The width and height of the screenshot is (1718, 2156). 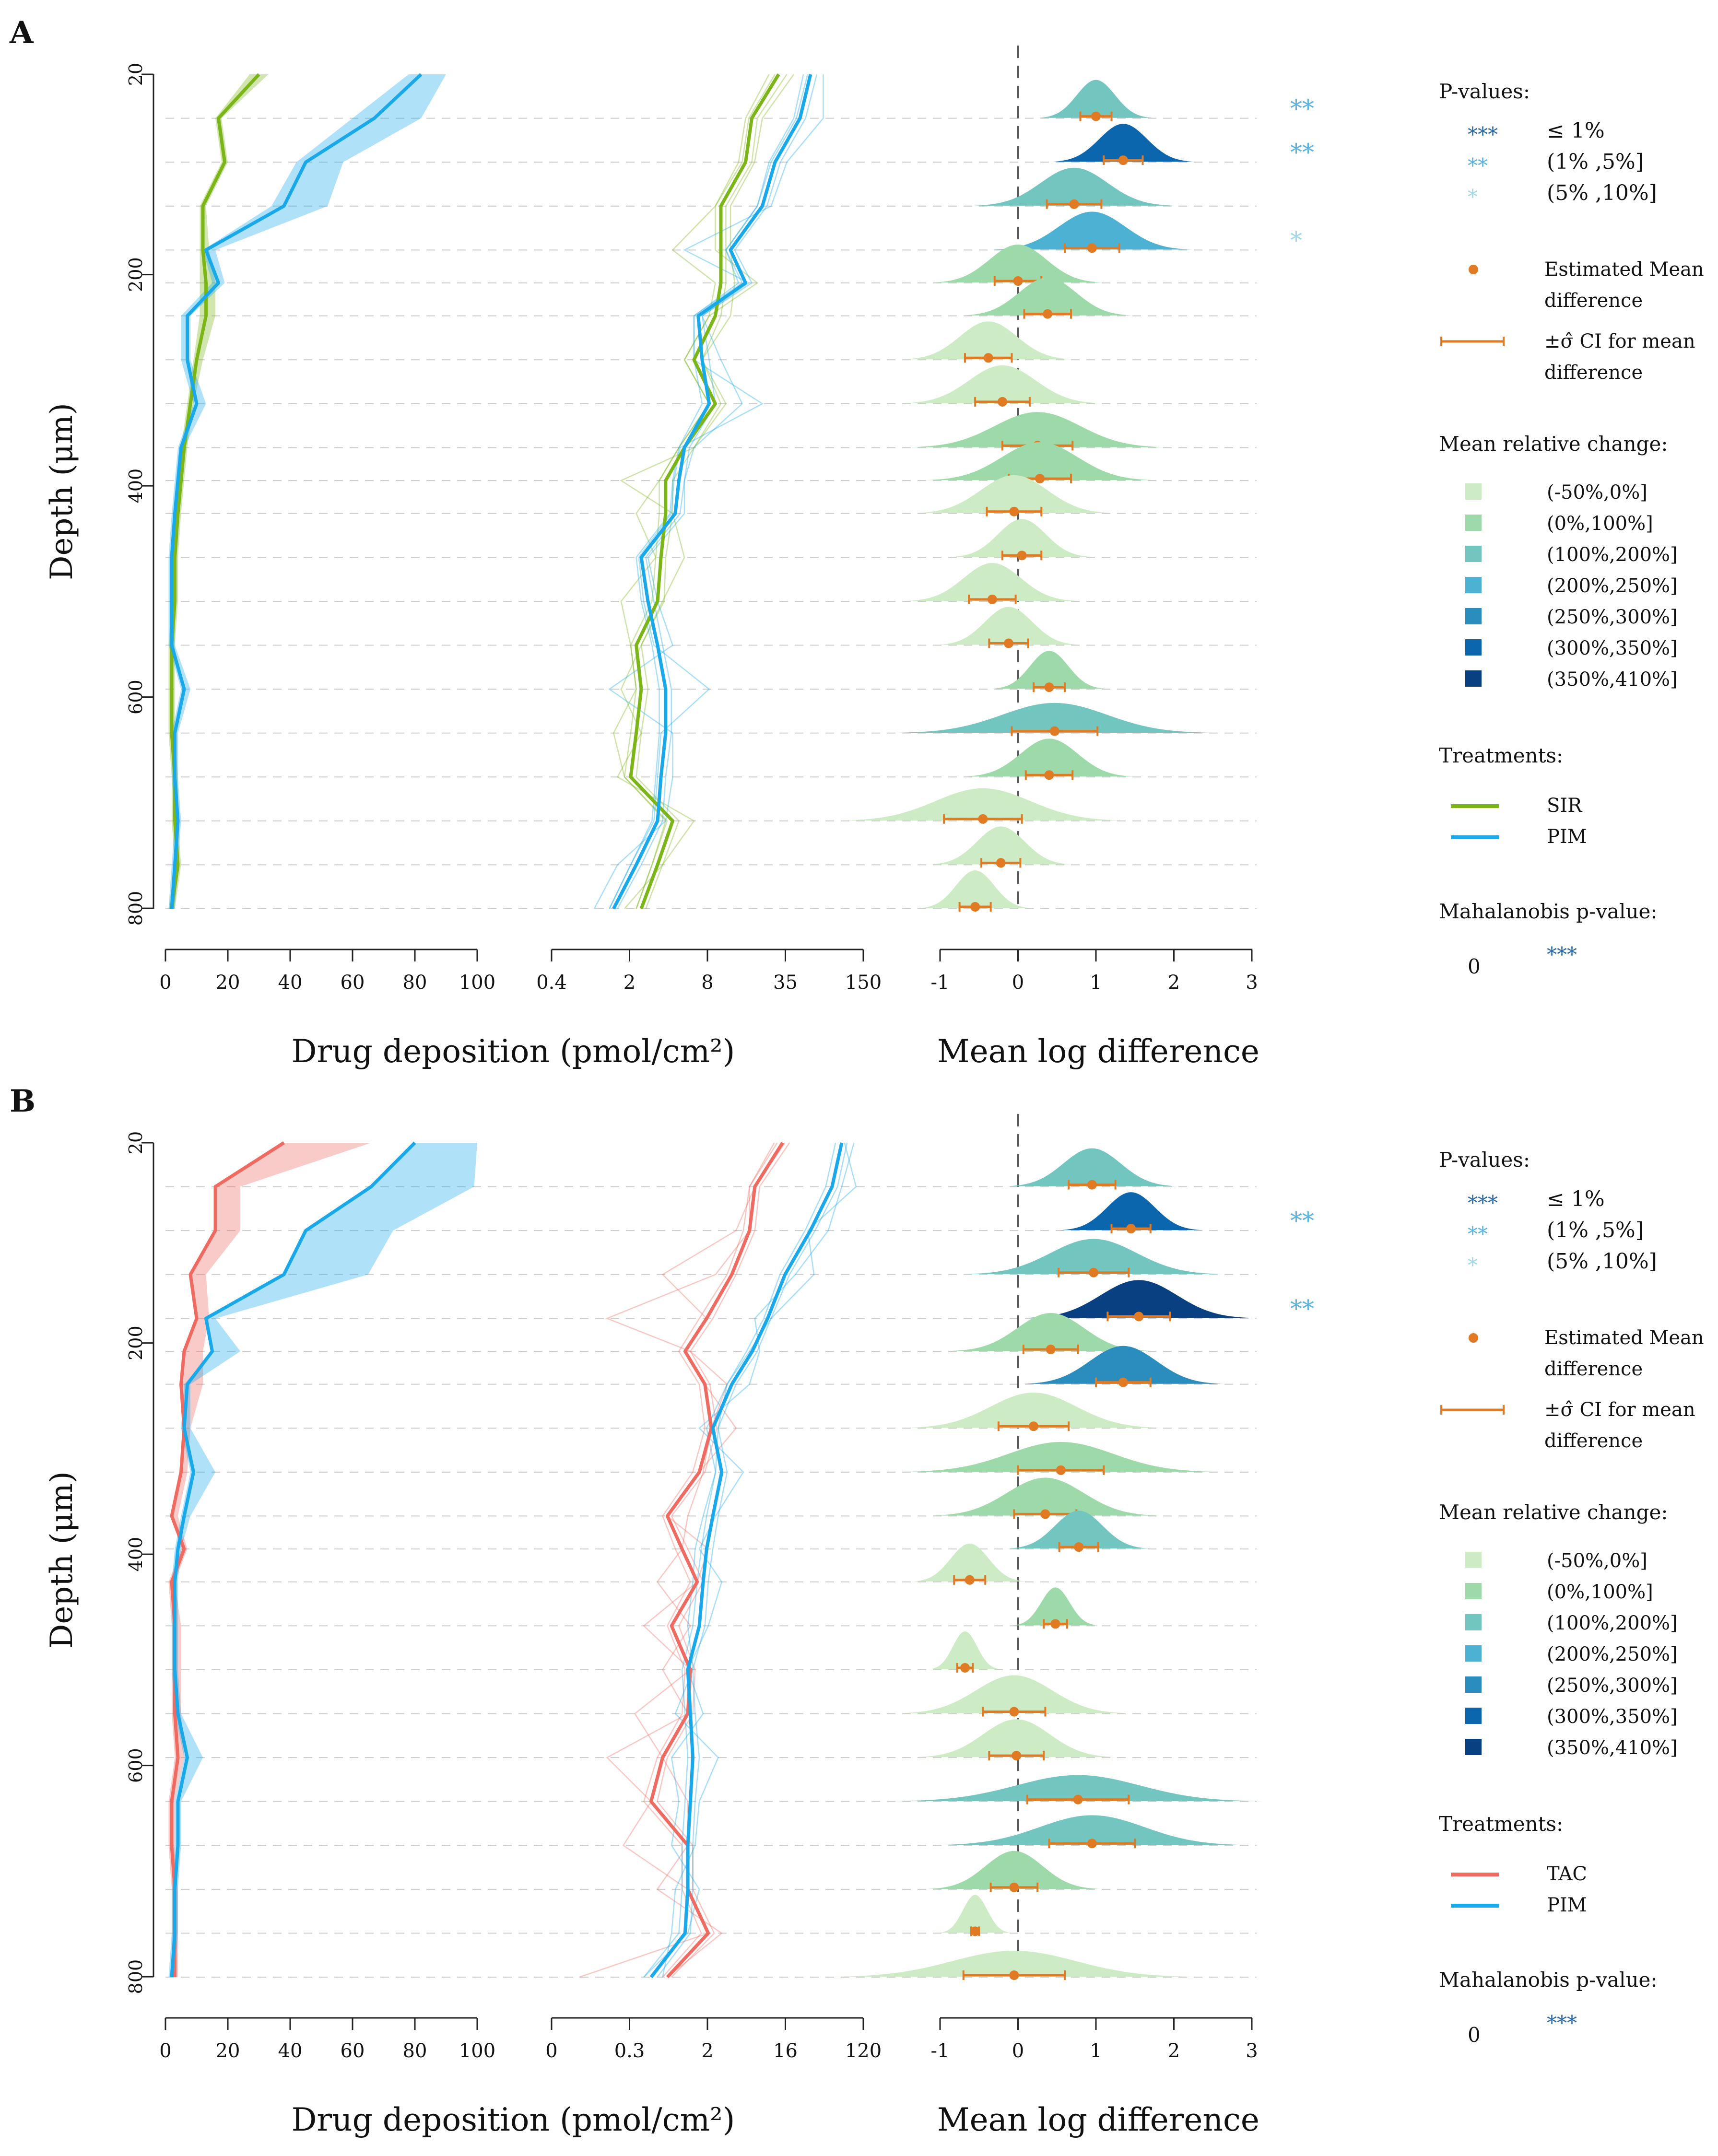 What do you see at coordinates (290, 2051) in the screenshot?
I see `linear-x-tick-label: 40` at bounding box center [290, 2051].